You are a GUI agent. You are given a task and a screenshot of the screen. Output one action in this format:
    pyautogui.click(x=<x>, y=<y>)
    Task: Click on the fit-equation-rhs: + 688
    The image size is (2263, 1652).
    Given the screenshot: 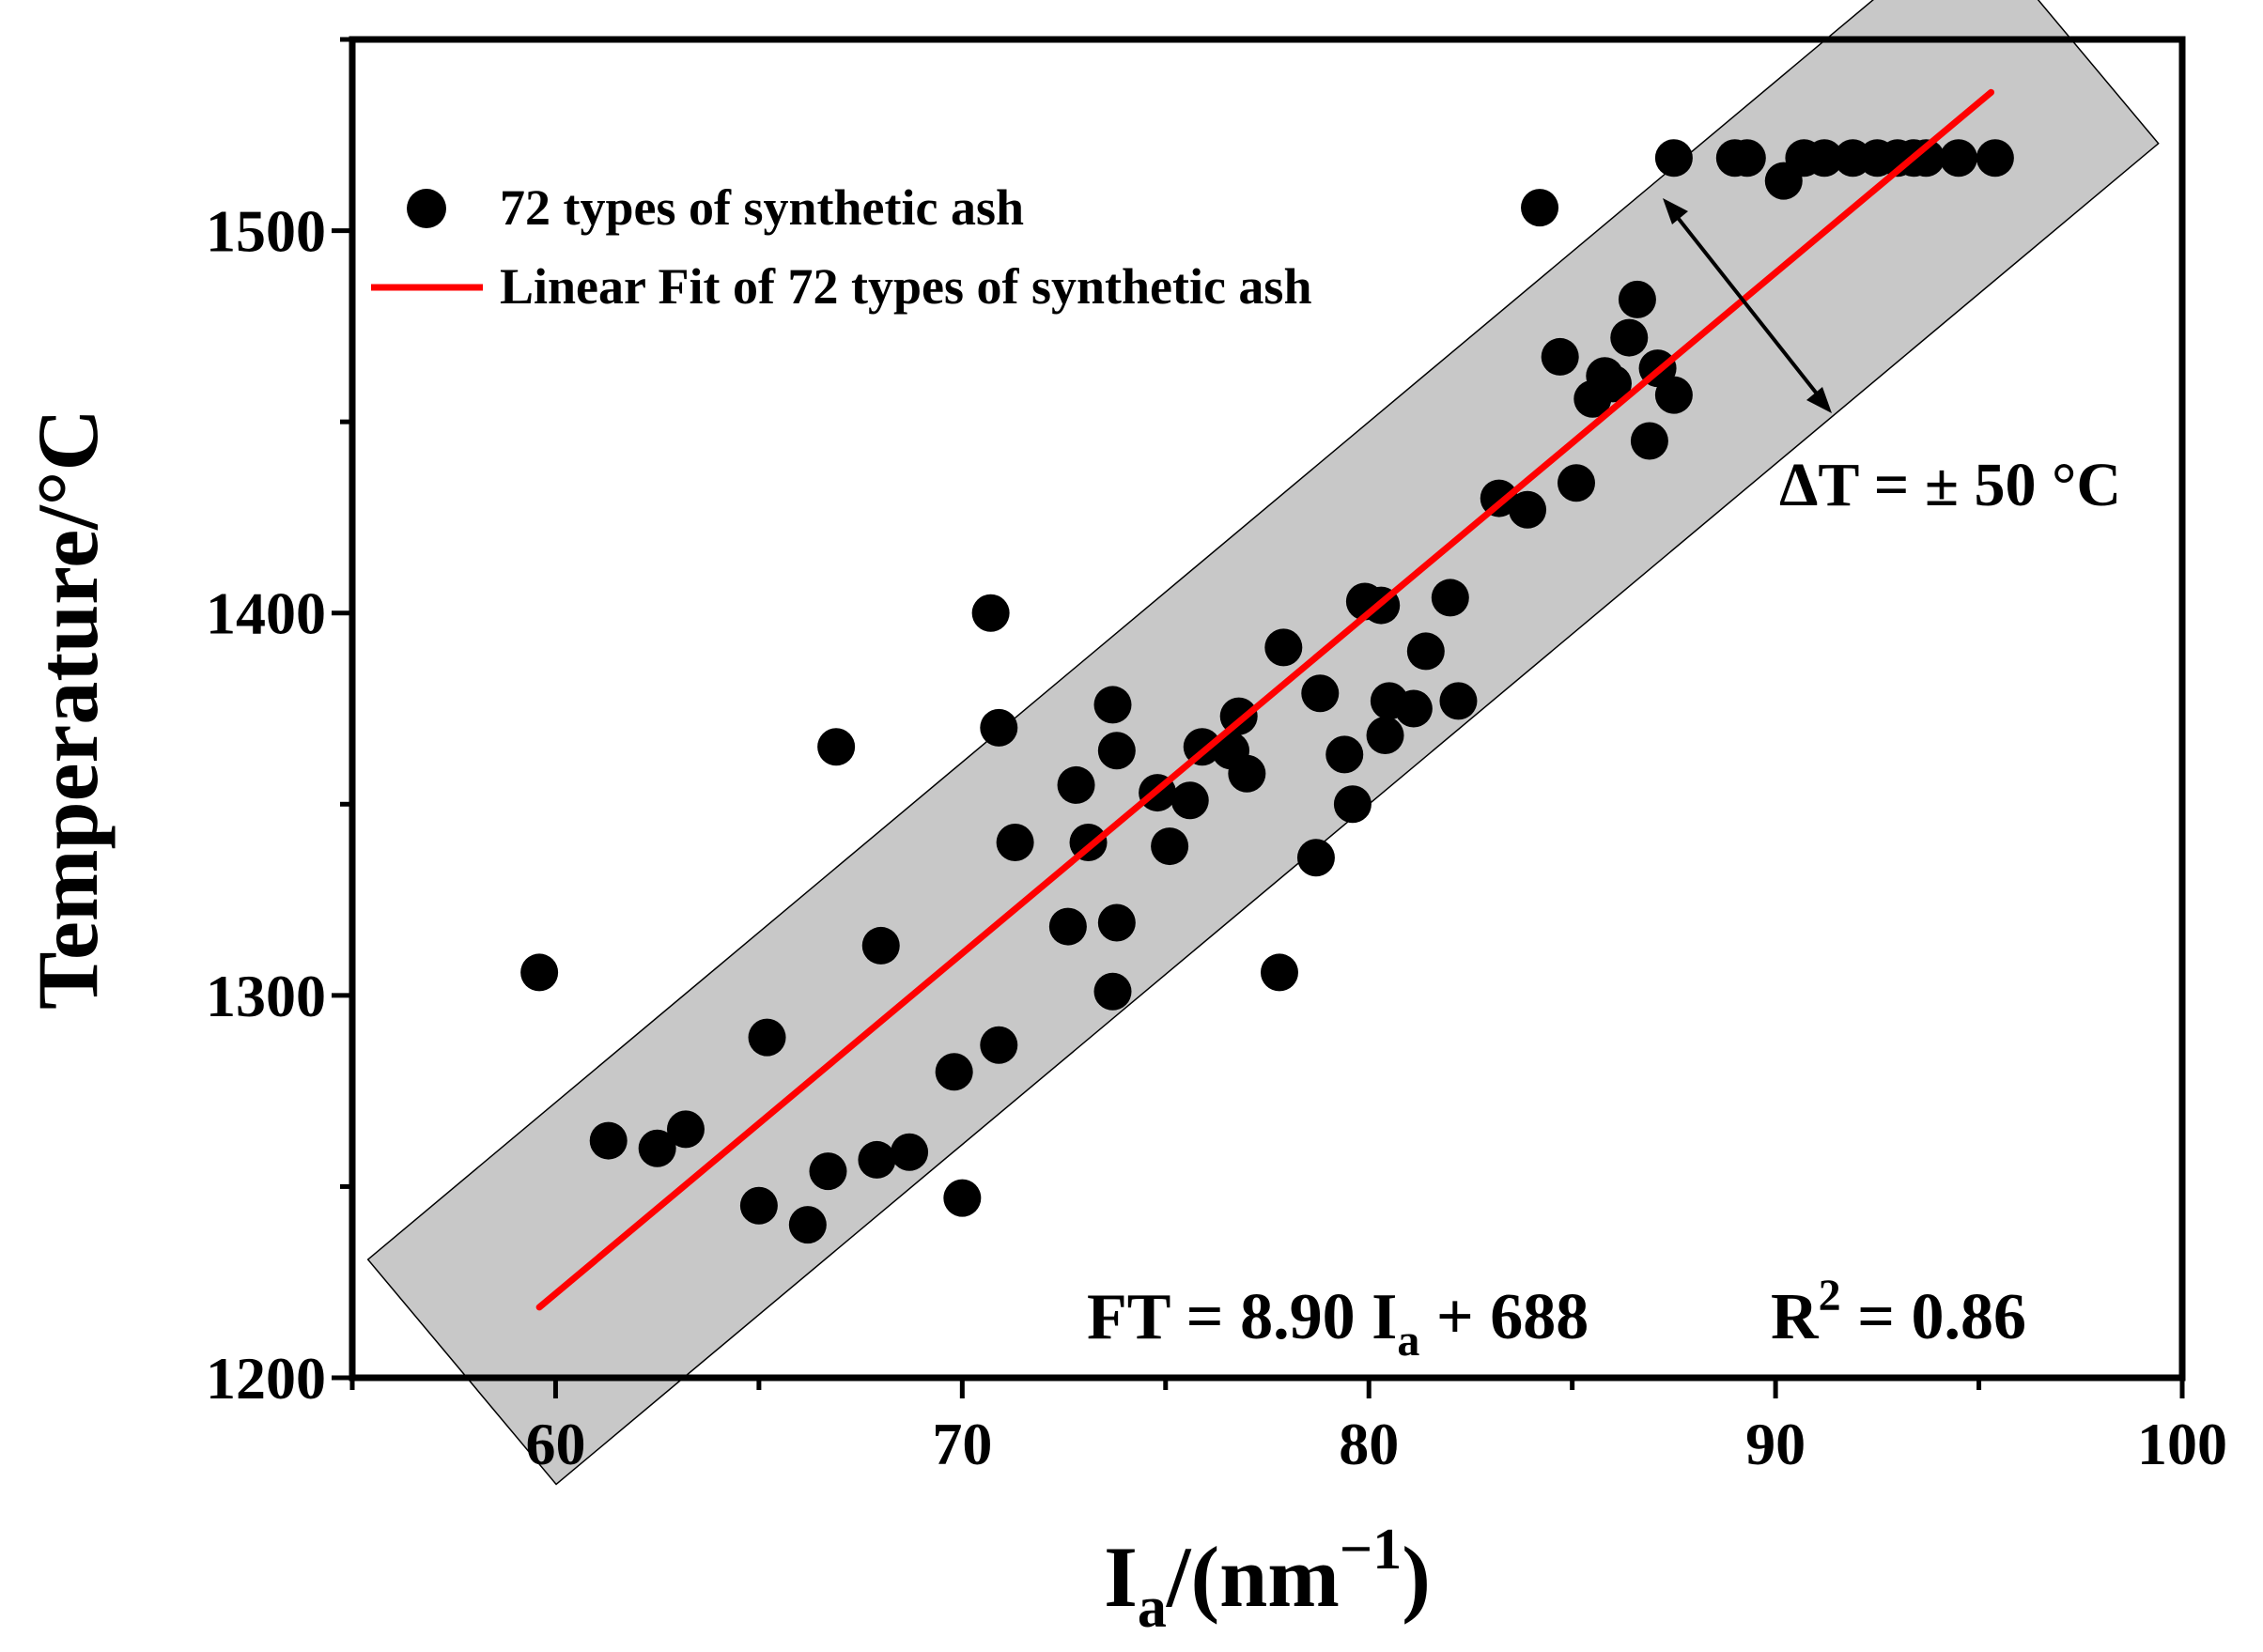 What is the action you would take?
    pyautogui.click(x=1504, y=1317)
    